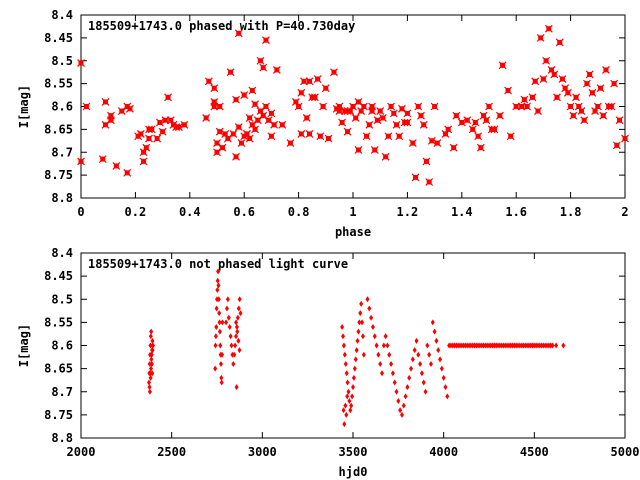 This screenshot has width=640, height=480. Describe the element at coordinates (408, 212) in the screenshot. I see `x-tick-label: 1.2` at that location.